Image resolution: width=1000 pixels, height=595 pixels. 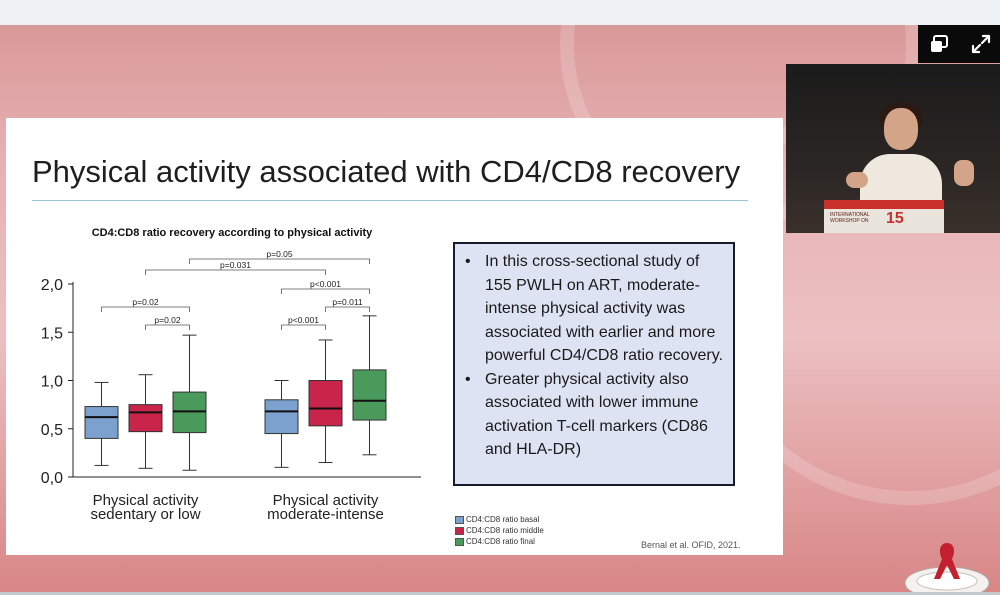 What do you see at coordinates (52, 382) in the screenshot?
I see `y-tick-label: 1,0` at bounding box center [52, 382].